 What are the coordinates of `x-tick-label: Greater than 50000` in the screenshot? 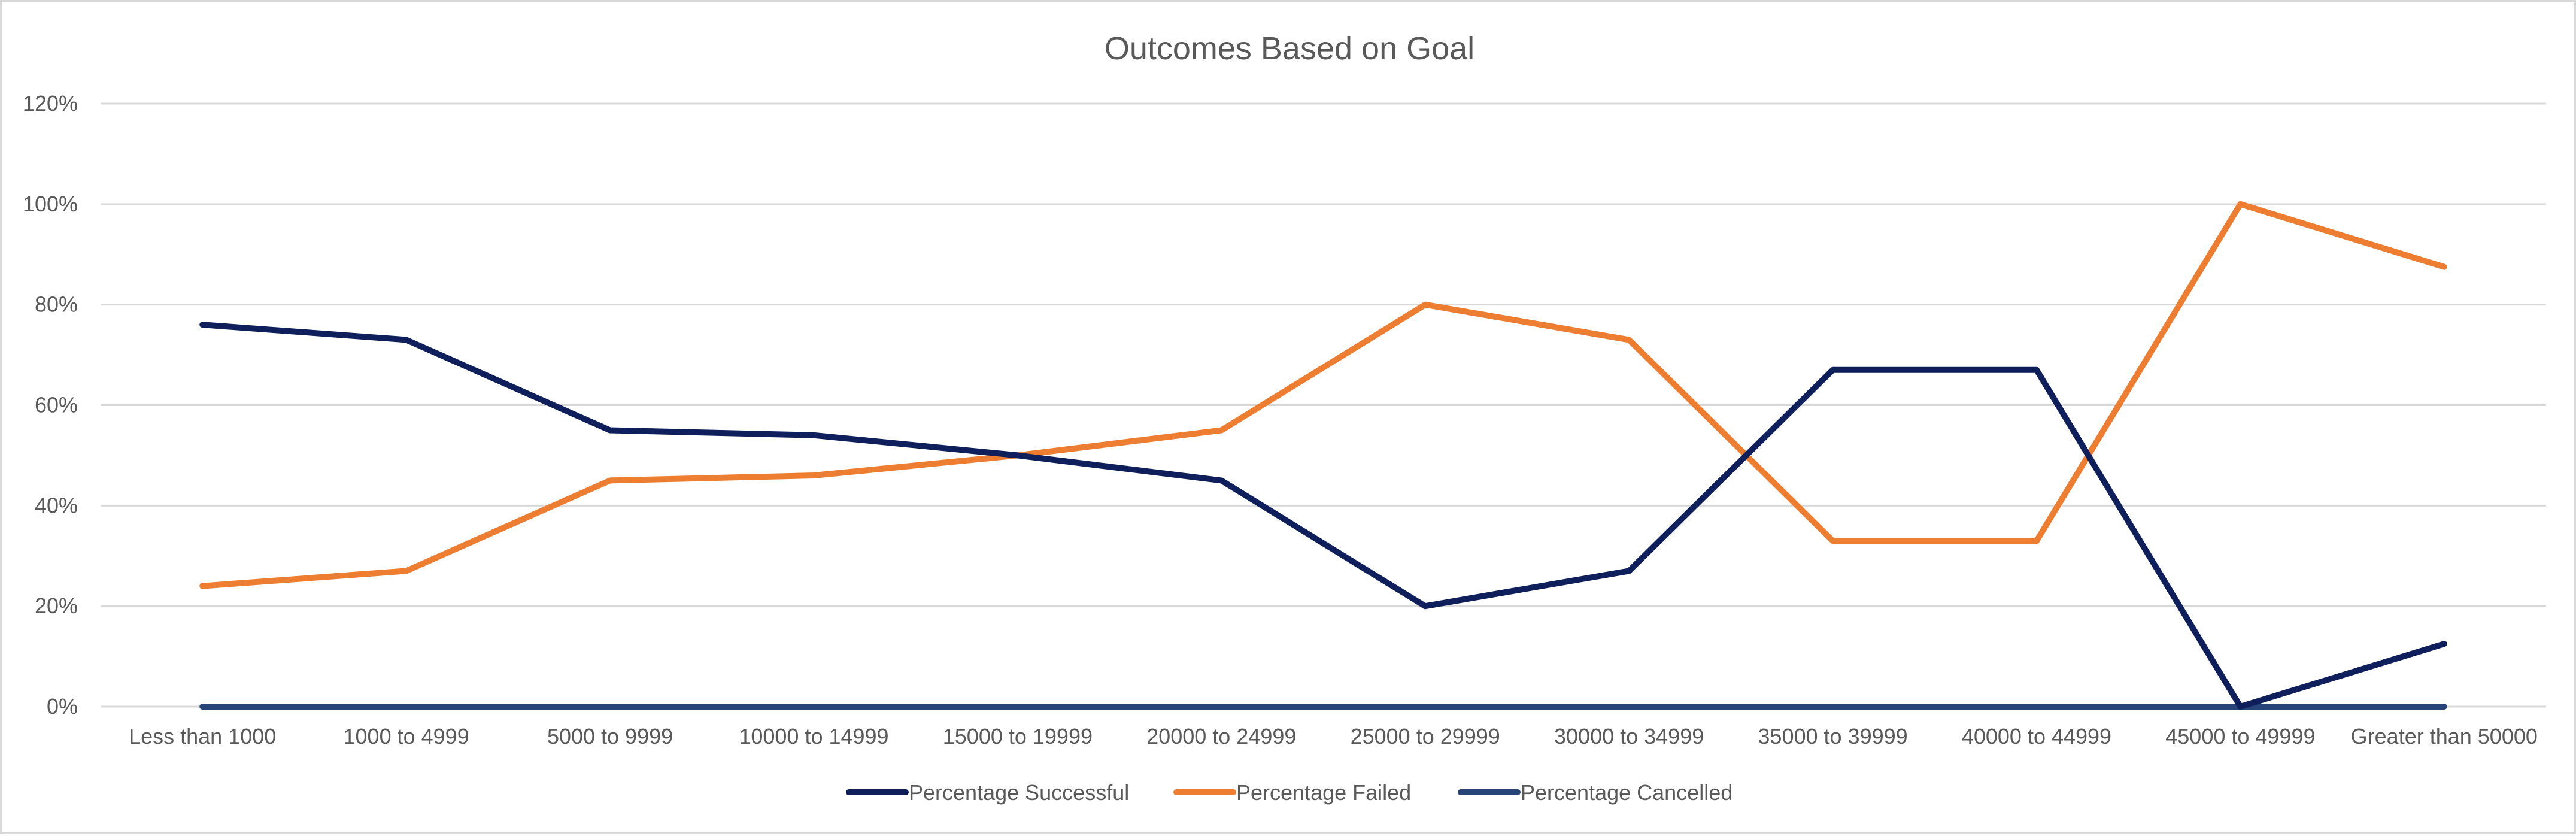 It's located at (2444, 736).